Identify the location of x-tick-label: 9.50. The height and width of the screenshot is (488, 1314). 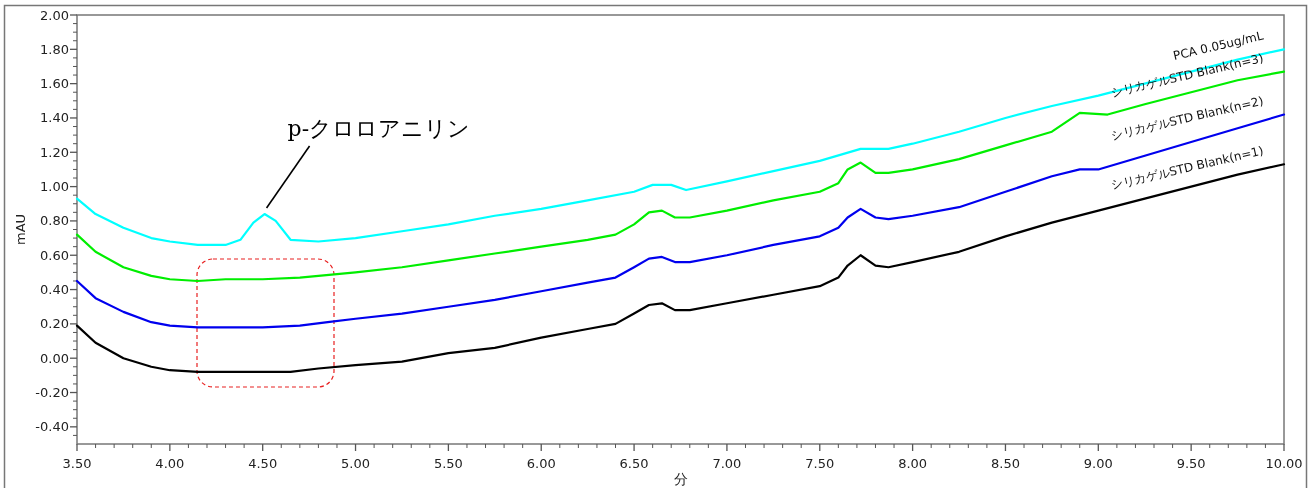
(1191, 463).